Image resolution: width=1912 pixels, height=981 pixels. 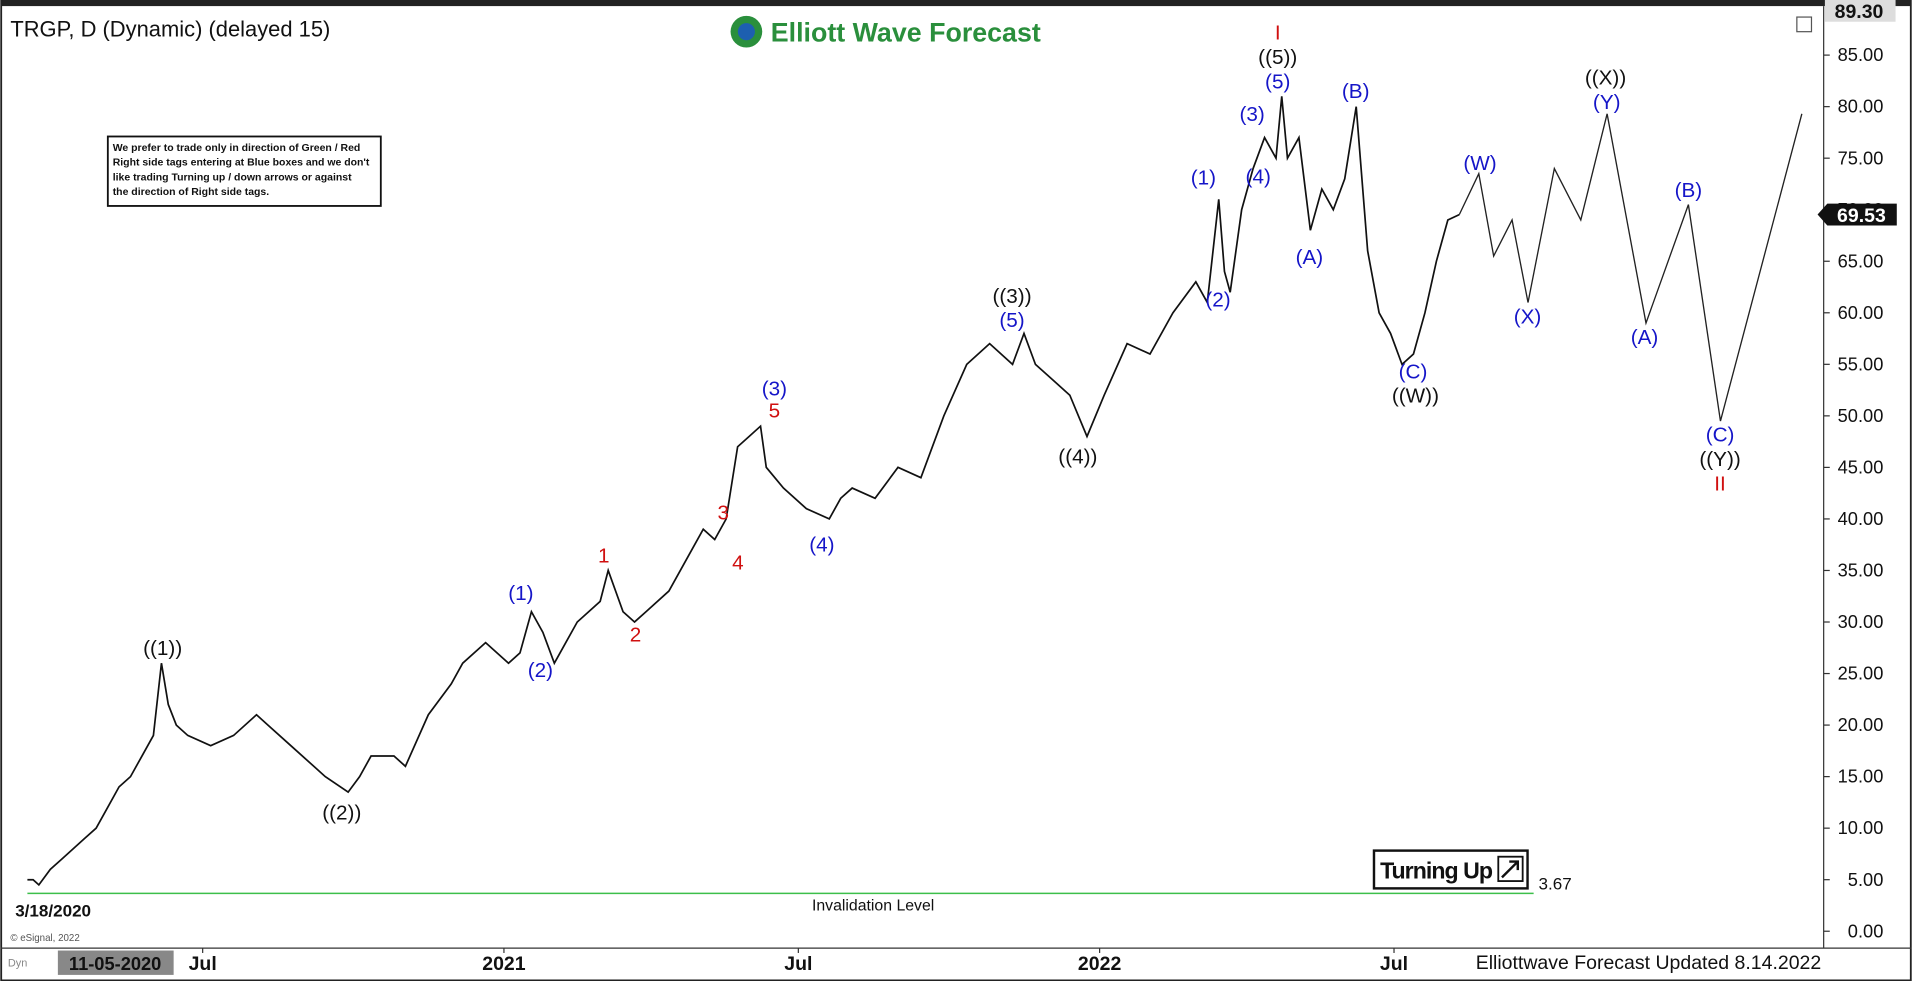 I want to click on wave-label: ((2)), so click(x=341, y=813).